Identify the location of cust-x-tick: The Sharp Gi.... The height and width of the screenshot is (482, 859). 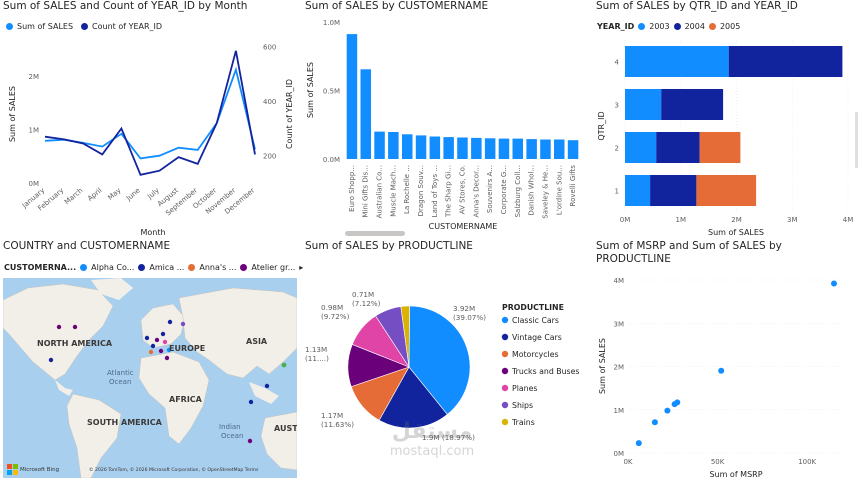
(449, 191).